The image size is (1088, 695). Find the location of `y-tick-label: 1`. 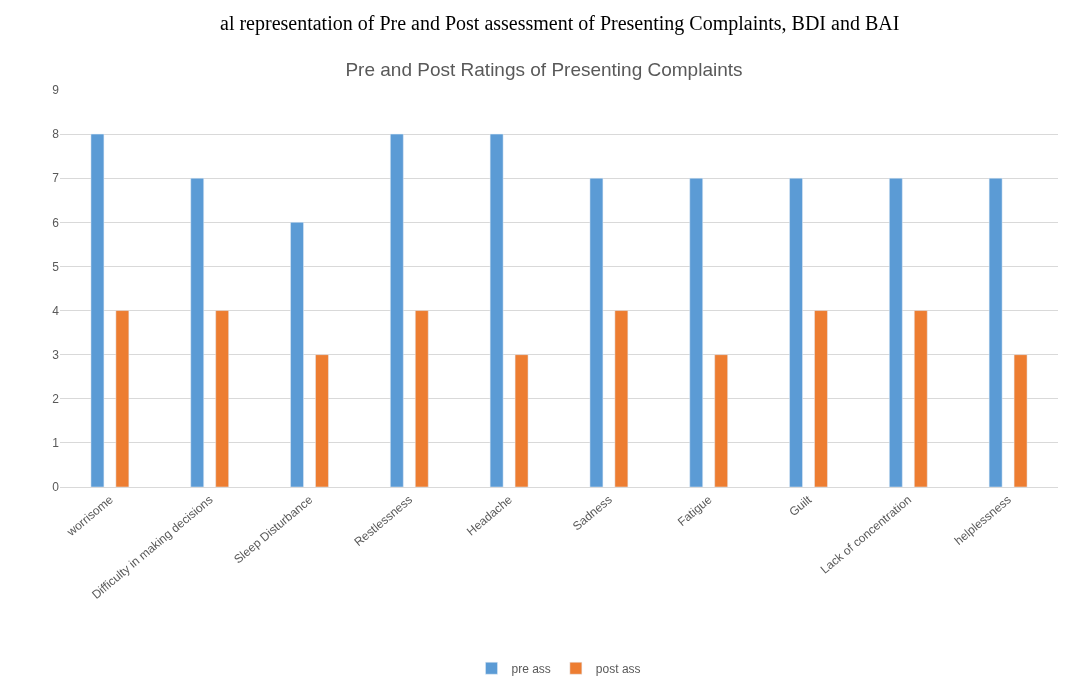

y-tick-label: 1 is located at coordinates (56, 443).